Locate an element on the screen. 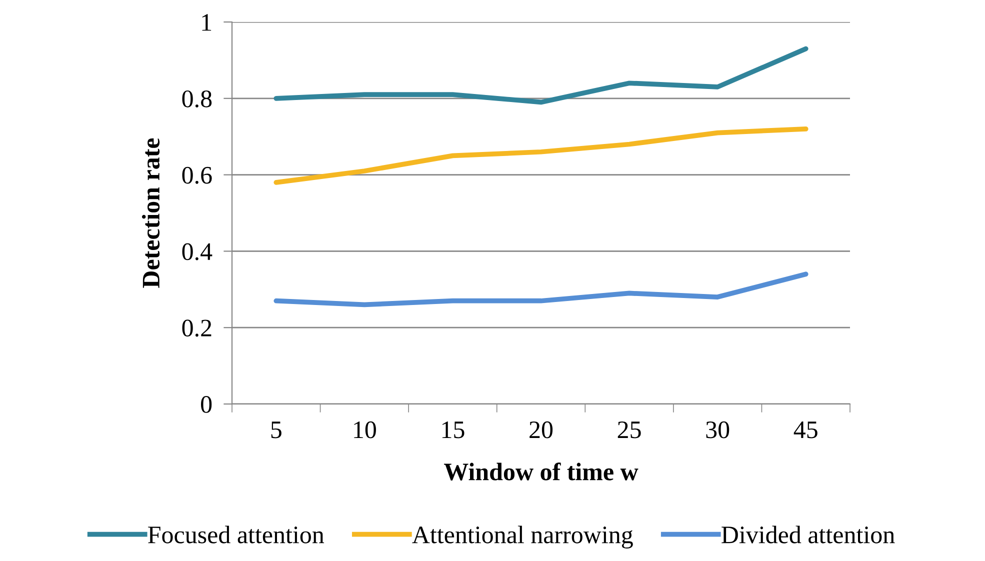 This screenshot has height=561, width=985. y-axis-title: Detection rate is located at coordinates (151, 213).